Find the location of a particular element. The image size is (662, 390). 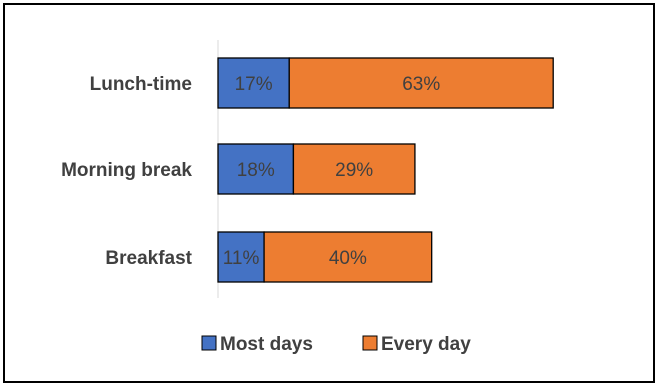

category-label-lunch-time: Lunch-time is located at coordinates (141, 84).